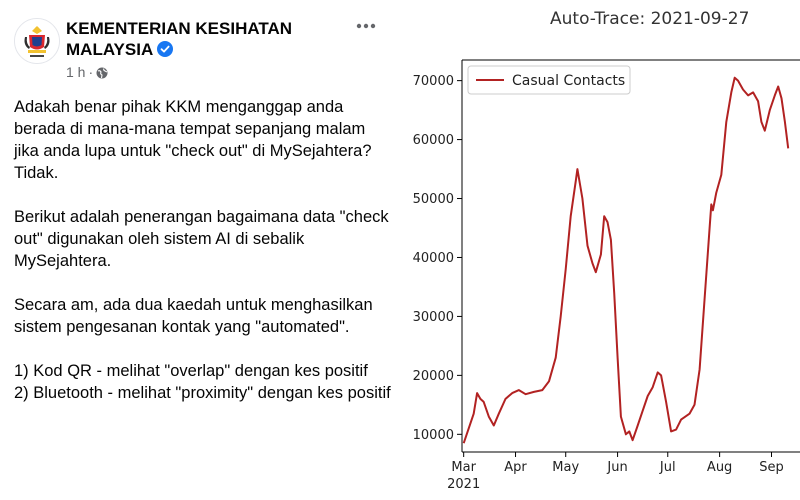 The height and width of the screenshot is (500, 800). I want to click on page-name: KEMENTERIAN KESIHATAN MALAYSIA, so click(196, 40).